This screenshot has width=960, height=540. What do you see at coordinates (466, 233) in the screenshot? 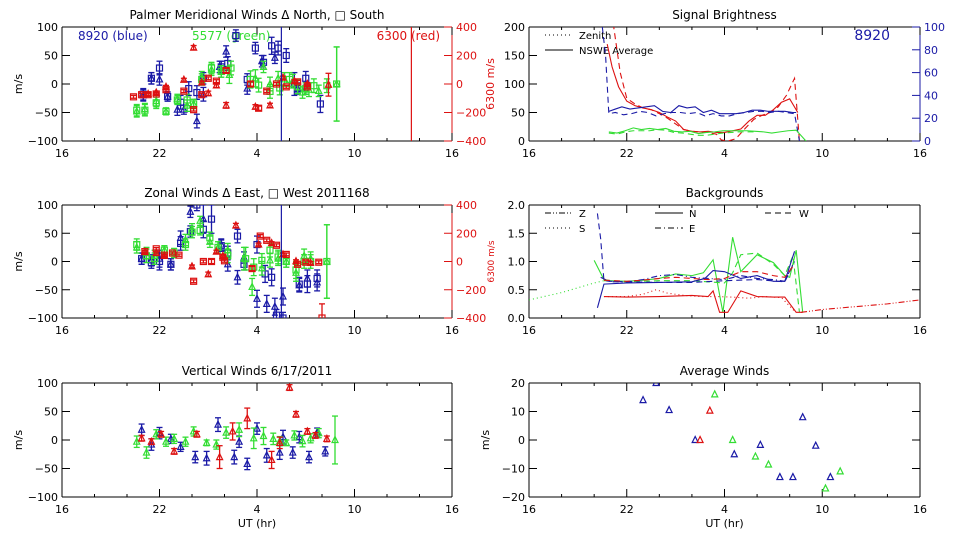
I see `right-y-tick-label: 200` at bounding box center [466, 233].